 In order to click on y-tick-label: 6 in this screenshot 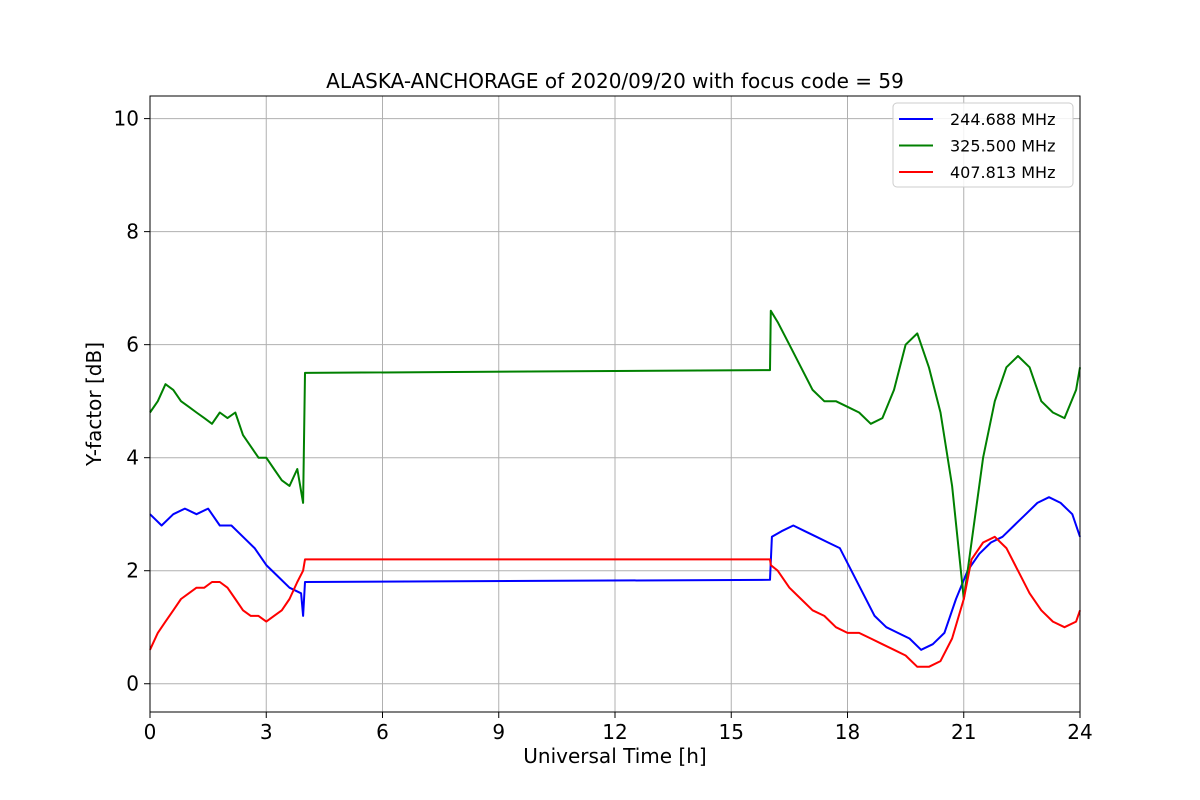, I will do `click(132, 345)`.